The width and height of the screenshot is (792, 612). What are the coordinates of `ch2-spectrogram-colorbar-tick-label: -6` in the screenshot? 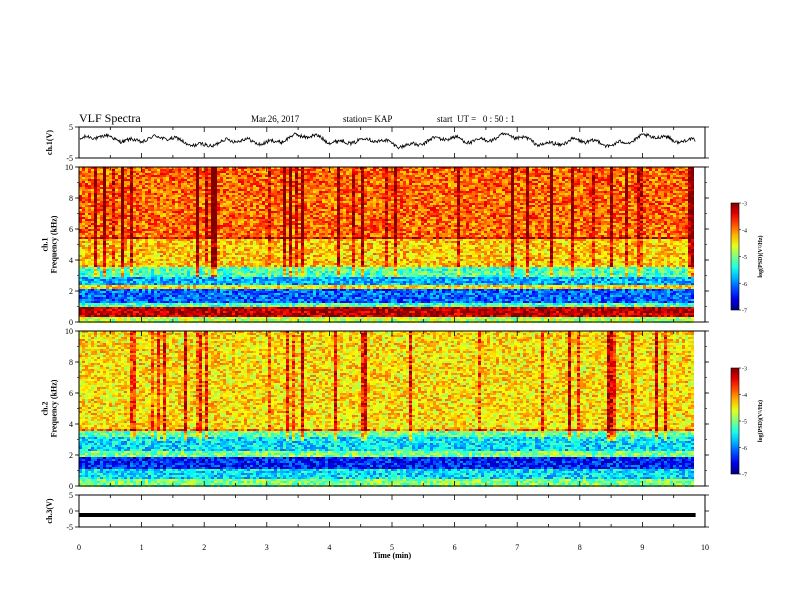 It's located at (744, 449).